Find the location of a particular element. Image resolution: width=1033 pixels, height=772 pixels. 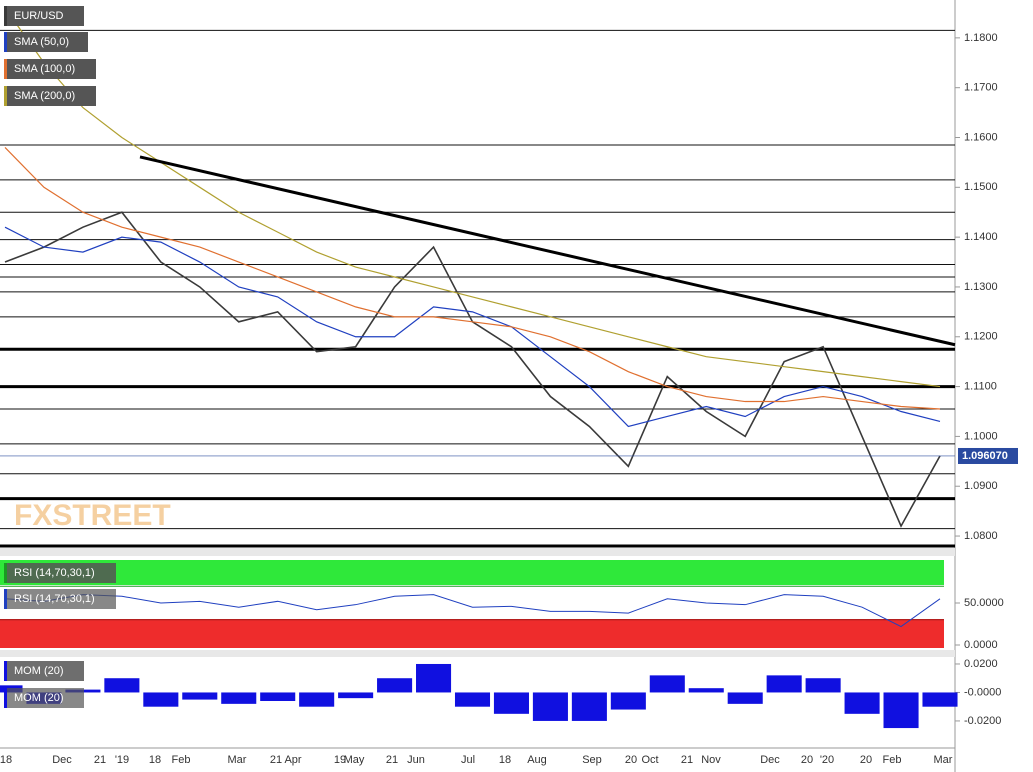

y-tick-label: 1.0800 is located at coordinates (981, 536).